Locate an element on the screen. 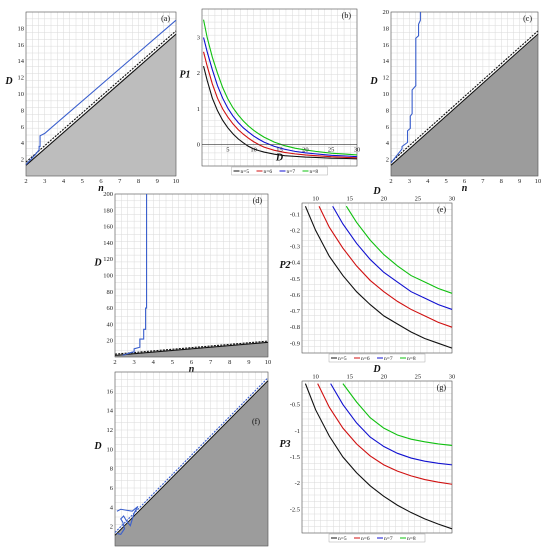 The height and width of the screenshot is (549, 550). y-tick-label: 80 is located at coordinates (110, 292).